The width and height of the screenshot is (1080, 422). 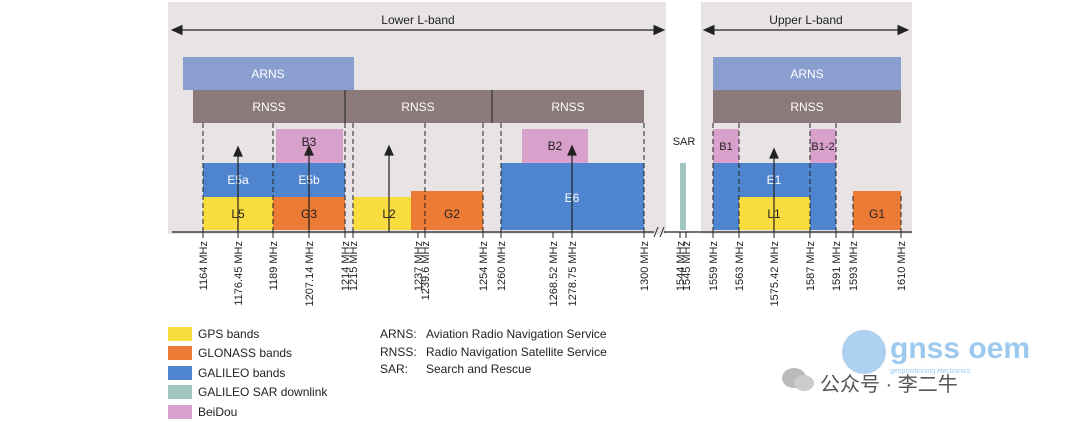 I want to click on legend-item-gps: GPS bands, so click(x=247, y=334).